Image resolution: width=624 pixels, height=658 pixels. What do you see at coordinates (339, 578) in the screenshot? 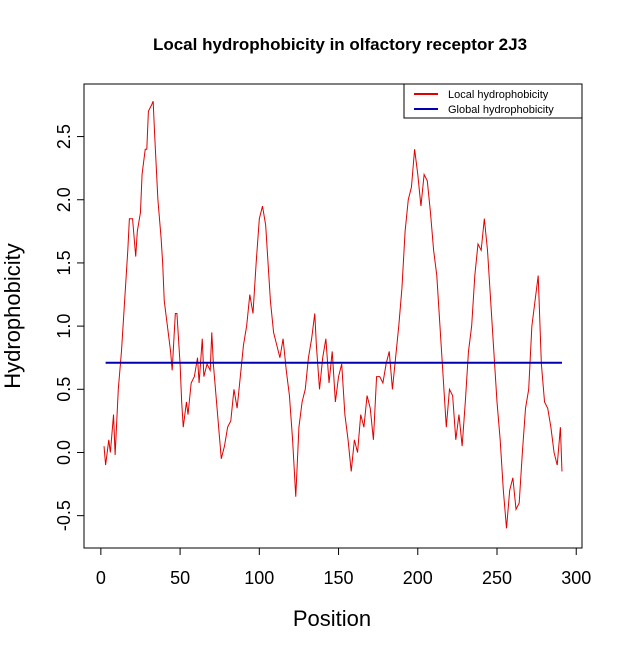
I see `x-tick-label: 150` at bounding box center [339, 578].